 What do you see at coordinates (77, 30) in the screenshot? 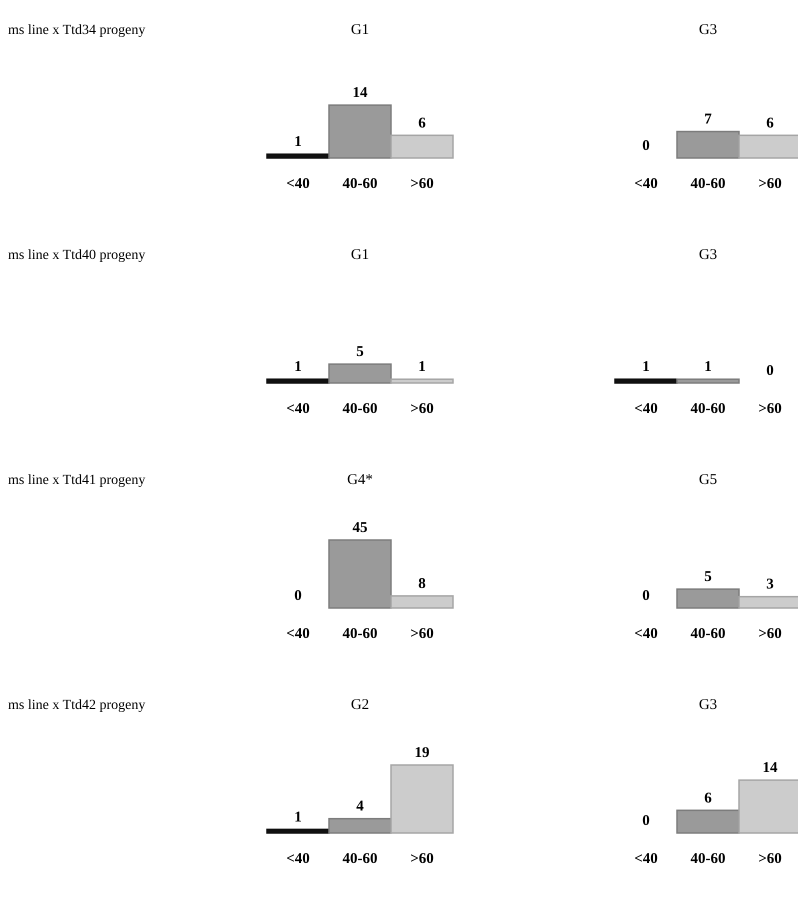
I see `text: ms line x Ttd34 progeny` at bounding box center [77, 30].